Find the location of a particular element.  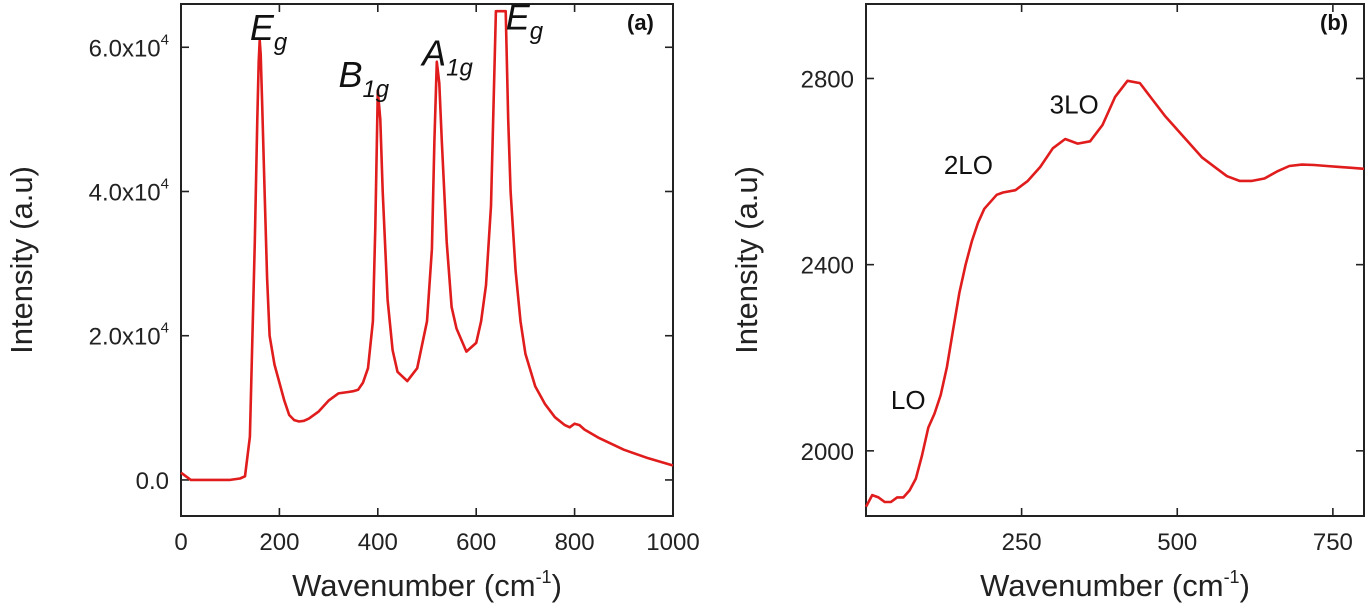

x-axis-label-a-close: ) is located at coordinates (557, 585).